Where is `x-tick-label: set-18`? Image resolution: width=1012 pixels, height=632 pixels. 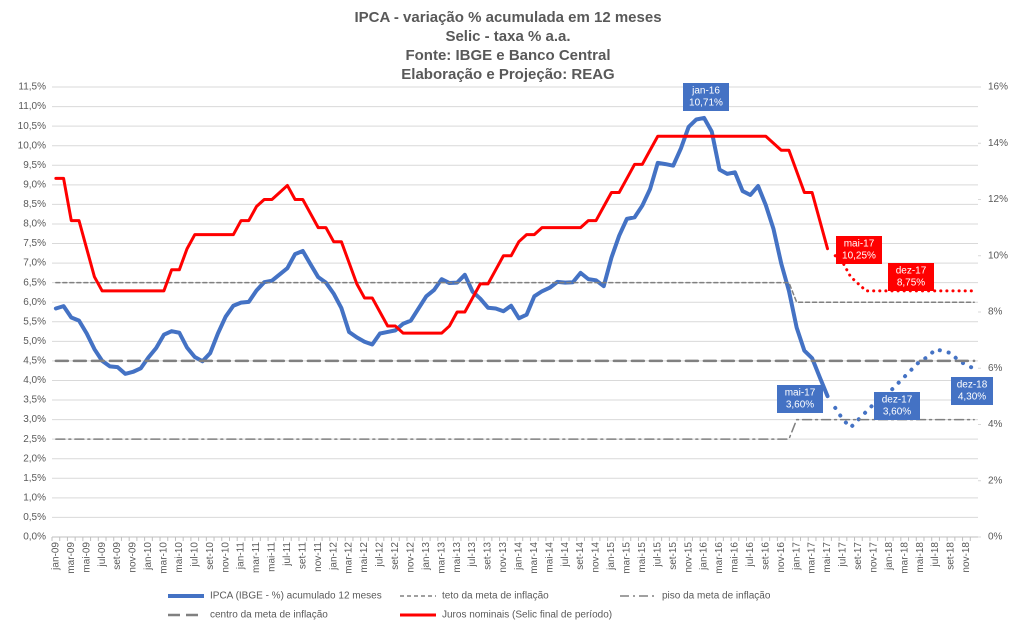
x-tick-label: set-18 is located at coordinates (951, 556).